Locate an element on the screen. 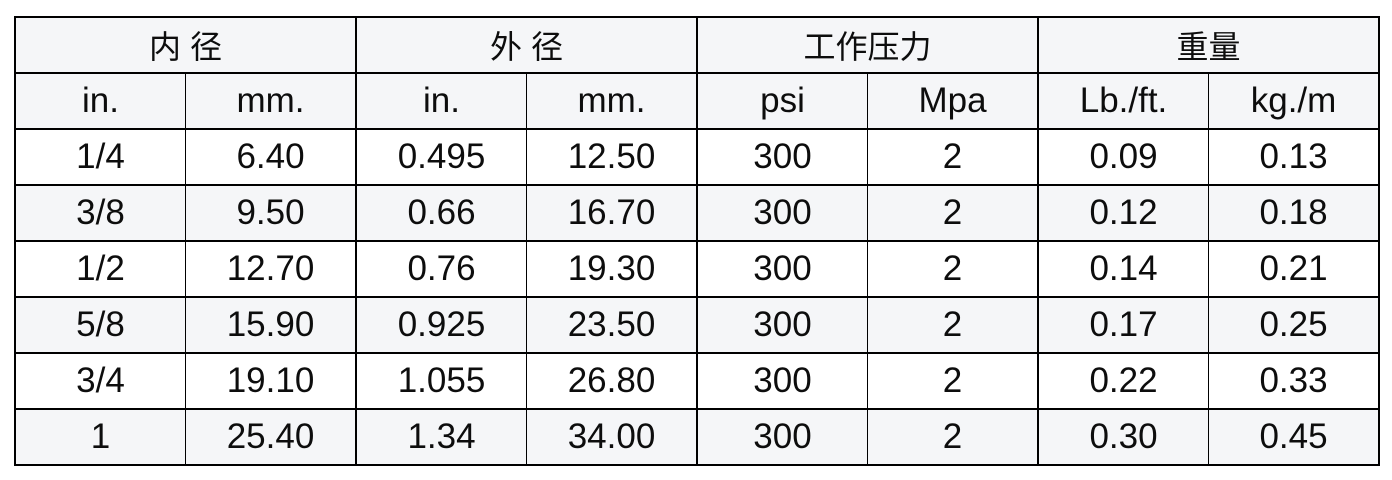 Image resolution: width=1392 pixels, height=480 pixels. table-cell: 0.13 is located at coordinates (1294, 157).